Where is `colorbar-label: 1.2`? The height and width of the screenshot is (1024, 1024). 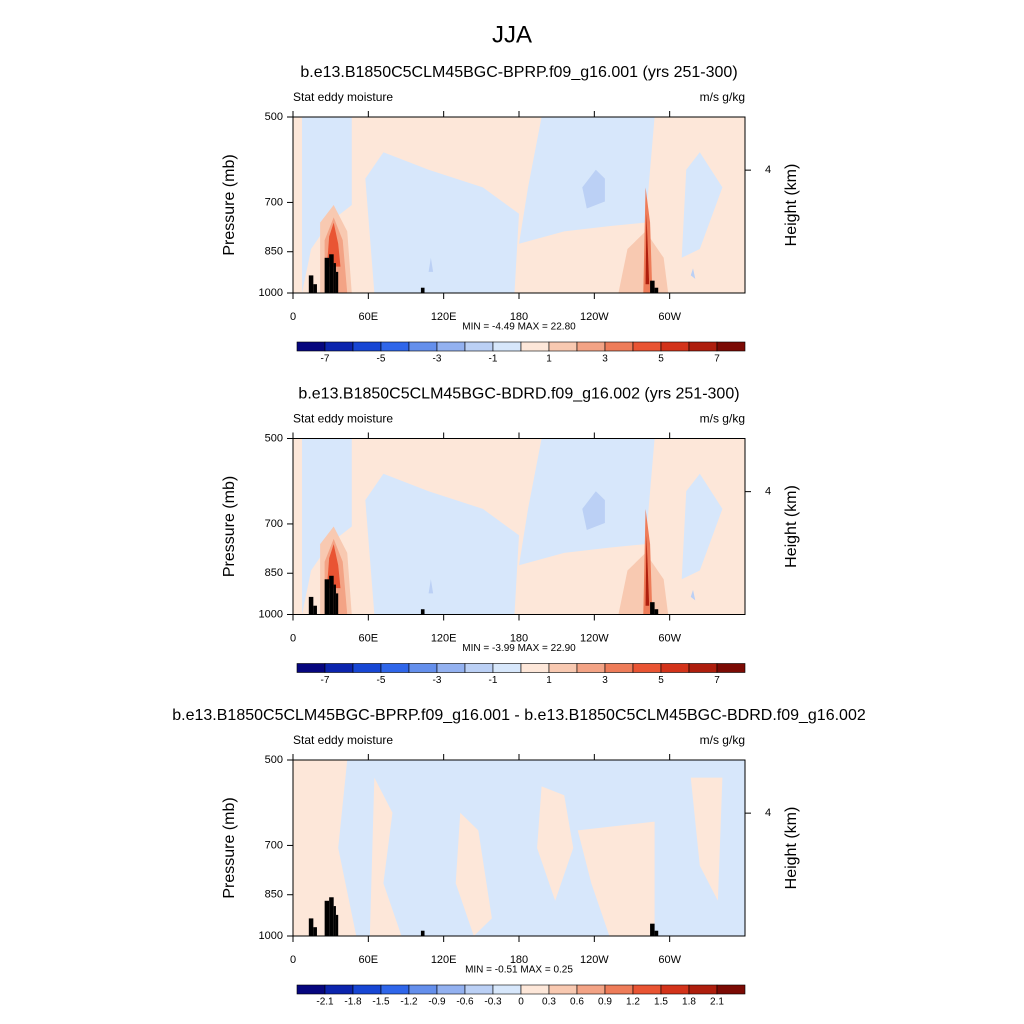
colorbar-label: 1.2 is located at coordinates (633, 1002).